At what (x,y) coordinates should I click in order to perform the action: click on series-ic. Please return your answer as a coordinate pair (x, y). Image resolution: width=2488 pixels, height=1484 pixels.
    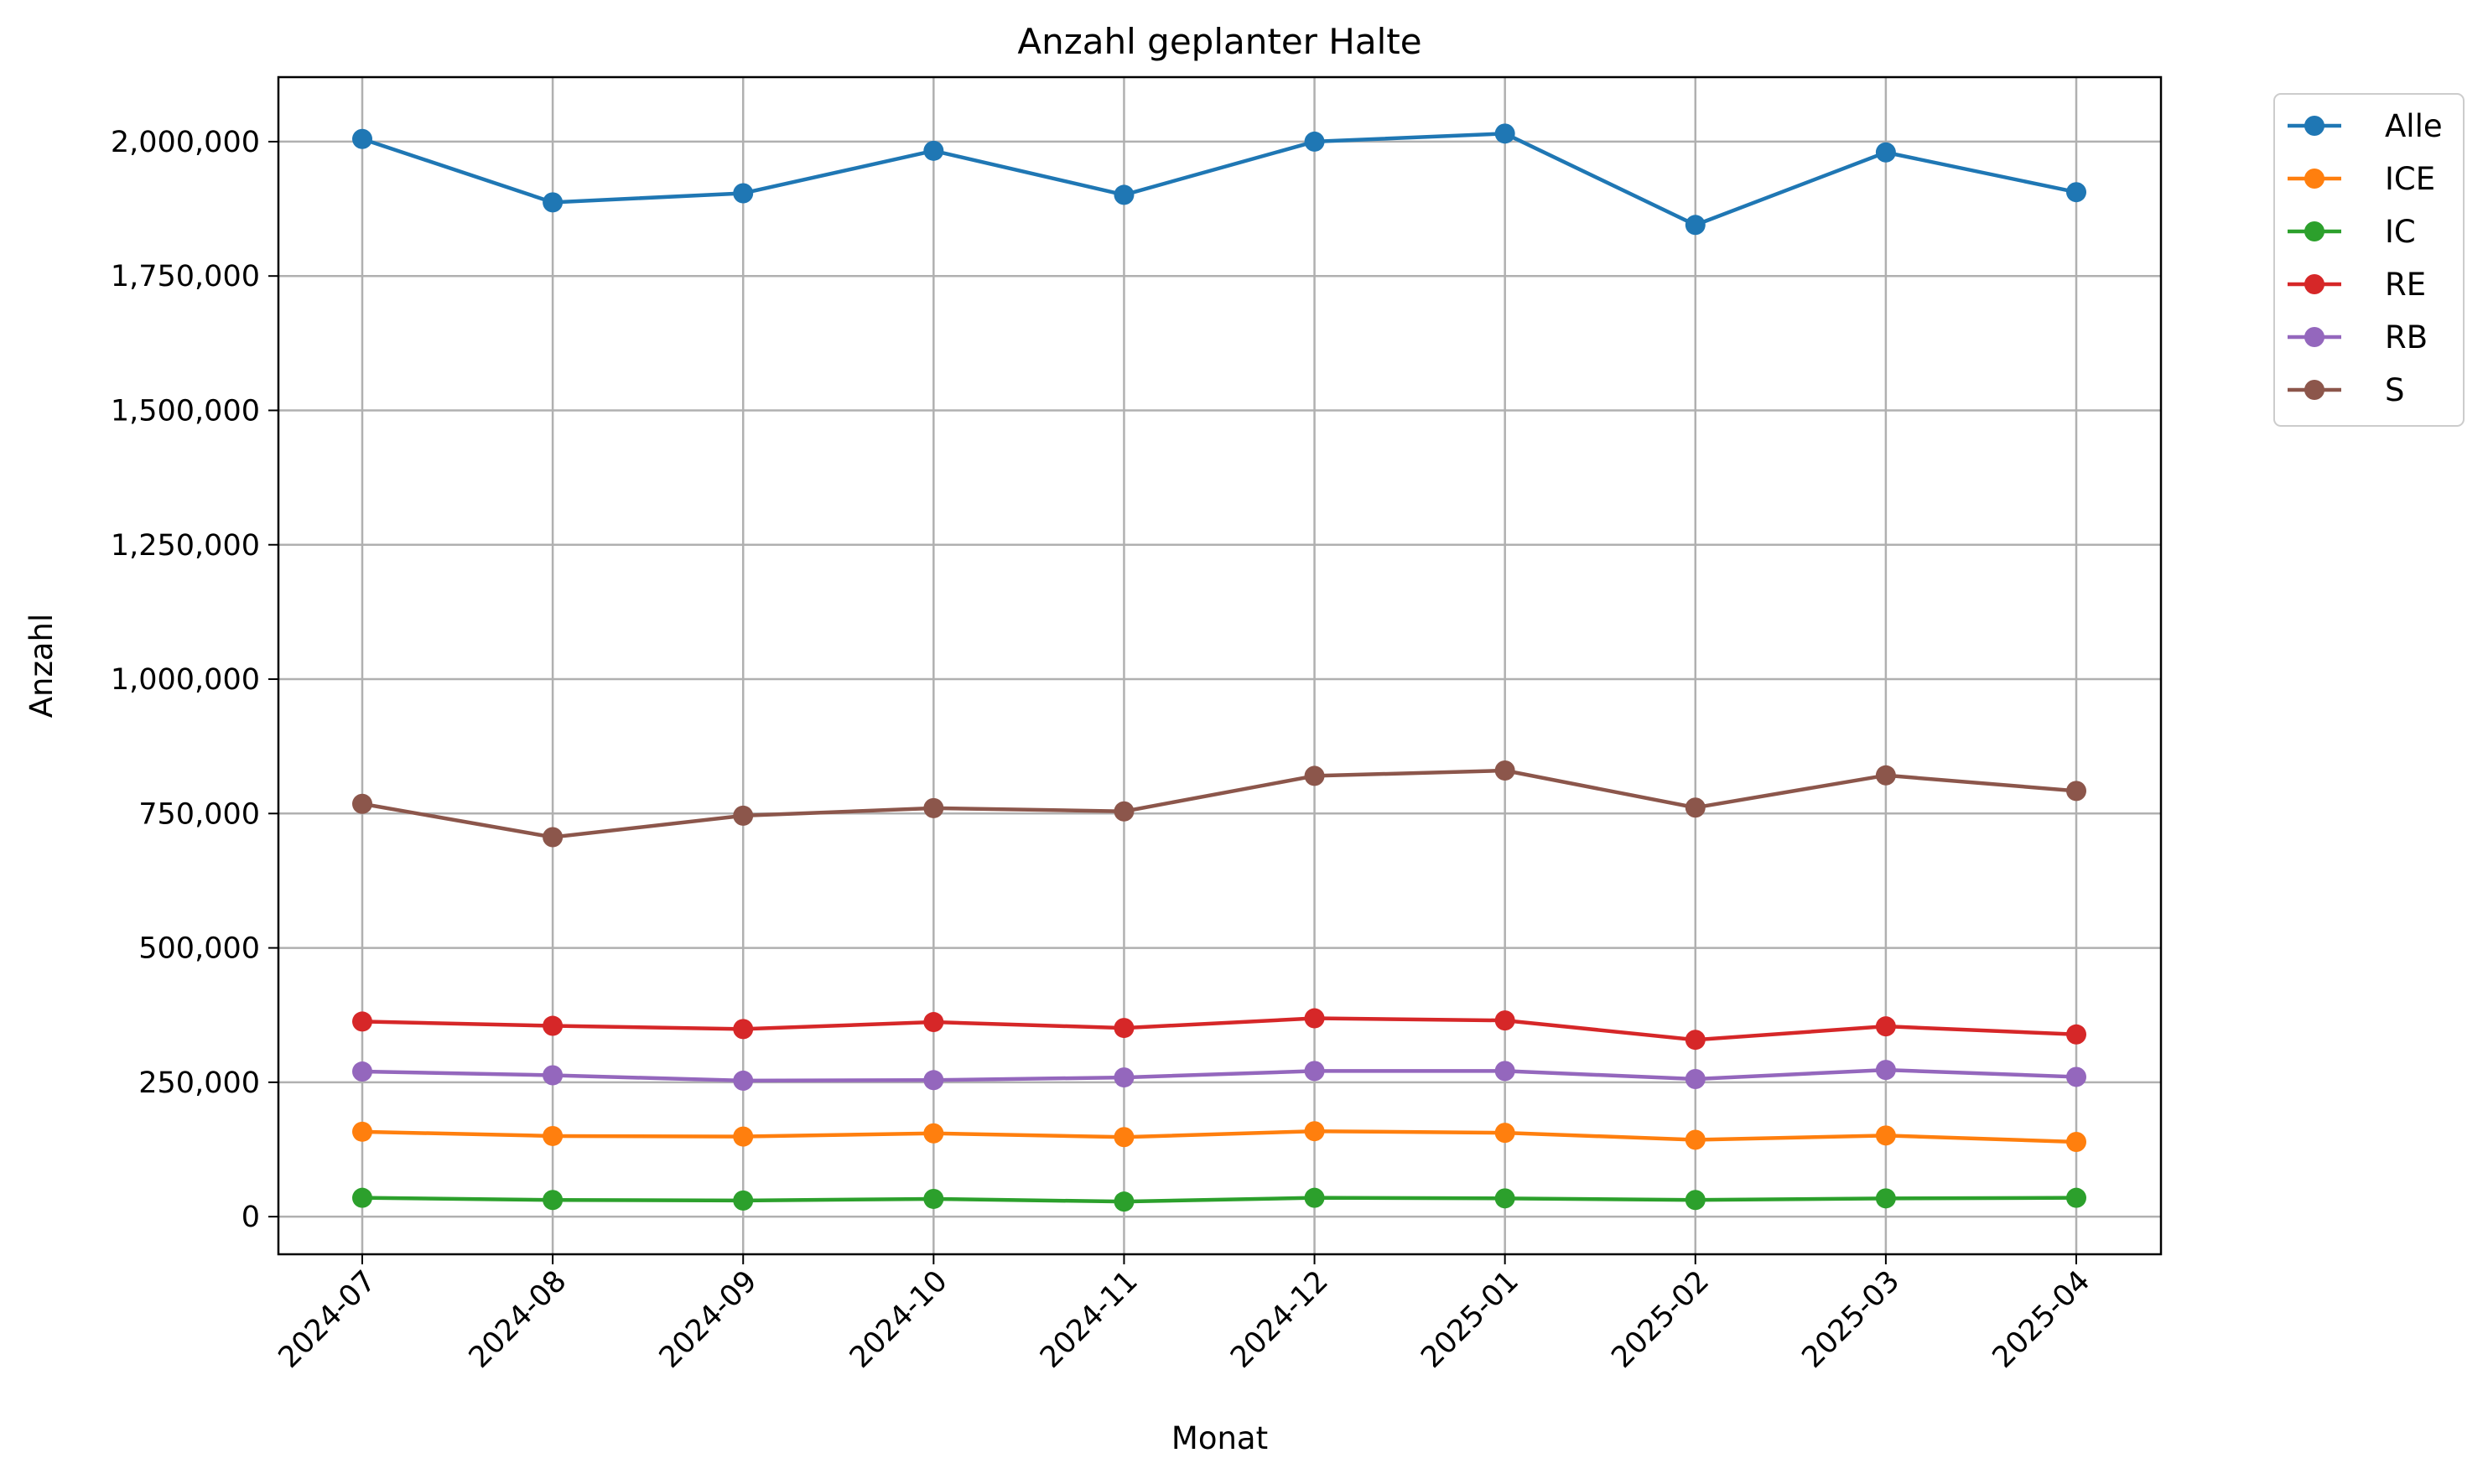
    Looking at the image, I should click on (1219, 1199).